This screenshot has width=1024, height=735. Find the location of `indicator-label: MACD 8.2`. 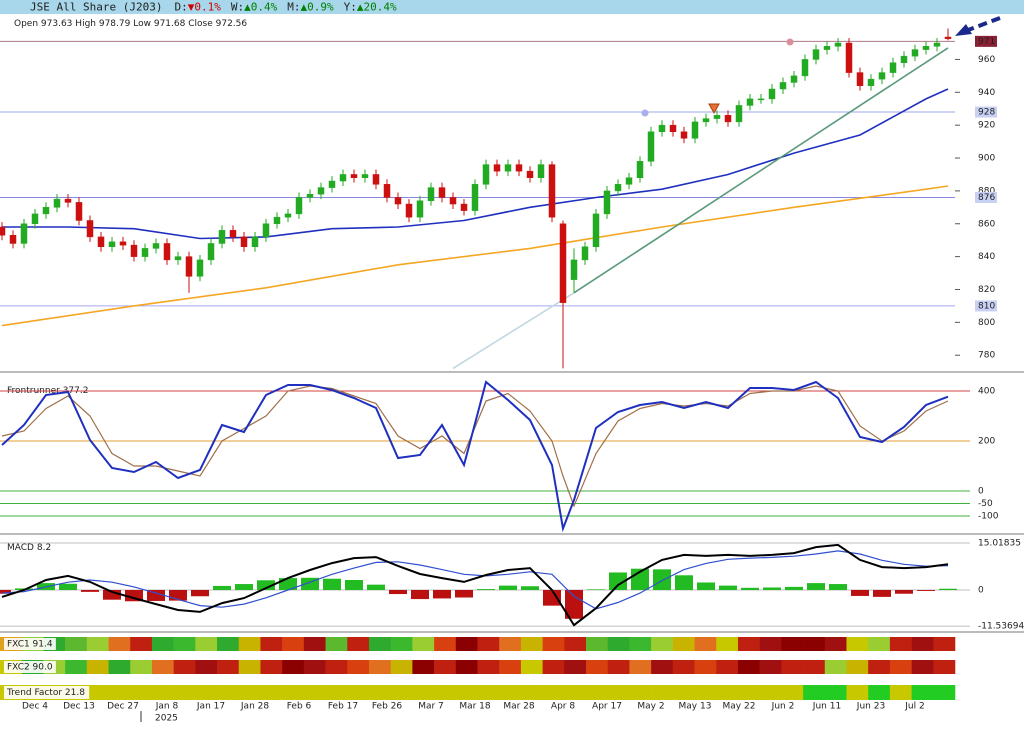

indicator-label: MACD 8.2 is located at coordinates (29, 548).